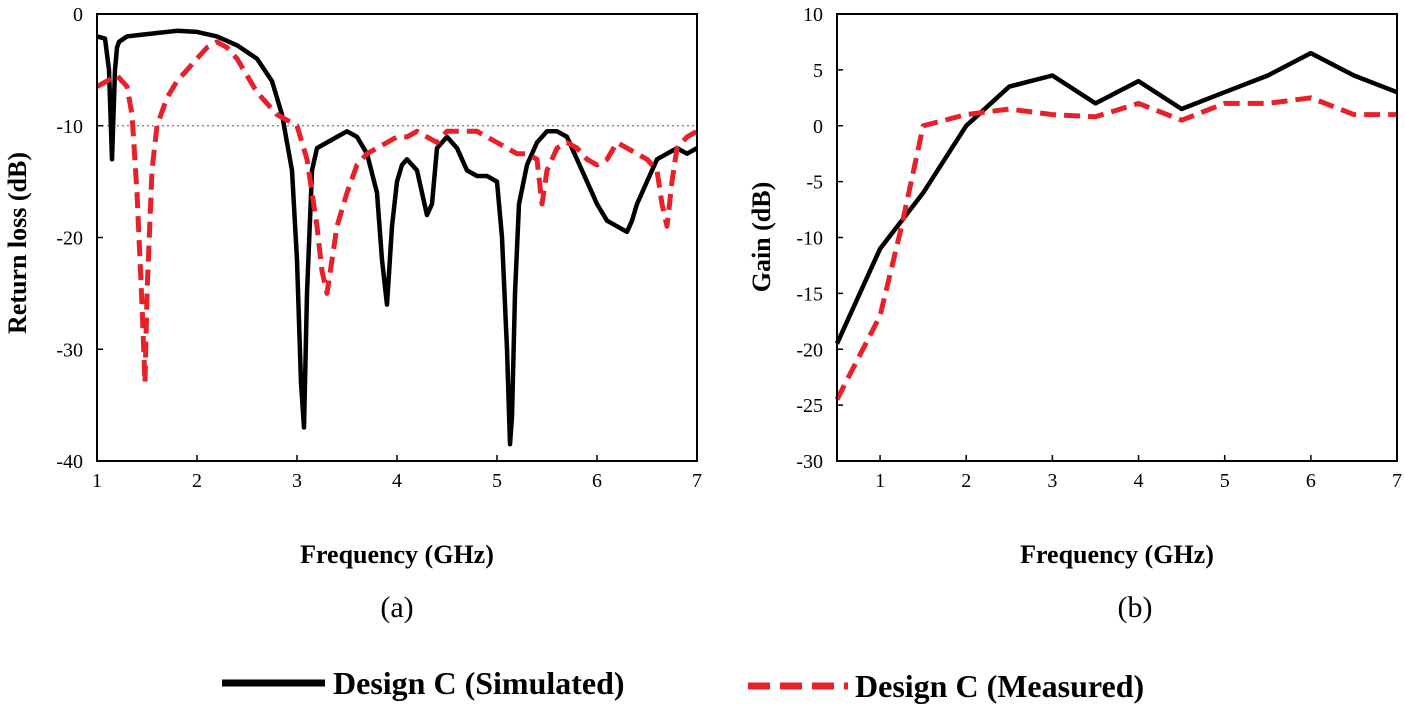 The image size is (1405, 711). Describe the element at coordinates (479, 683) in the screenshot. I see `legend-simulated-label: Design C (Simulated)` at that location.